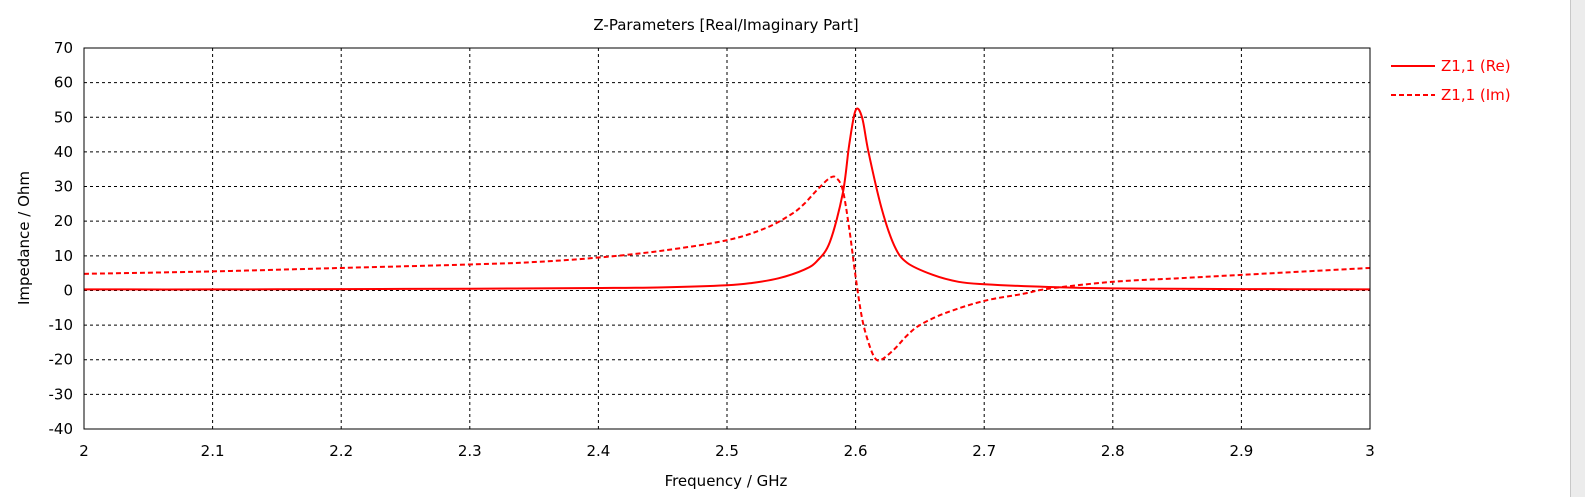 The width and height of the screenshot is (1585, 501). Describe the element at coordinates (63, 83) in the screenshot. I see `y-tick-label: 60` at that location.